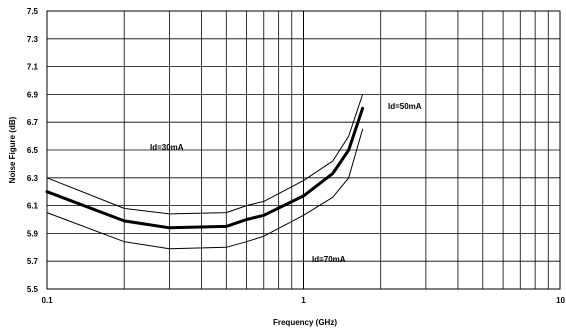 The height and width of the screenshot is (330, 566). I want to click on y-tick-label: 5.7, so click(33, 261).